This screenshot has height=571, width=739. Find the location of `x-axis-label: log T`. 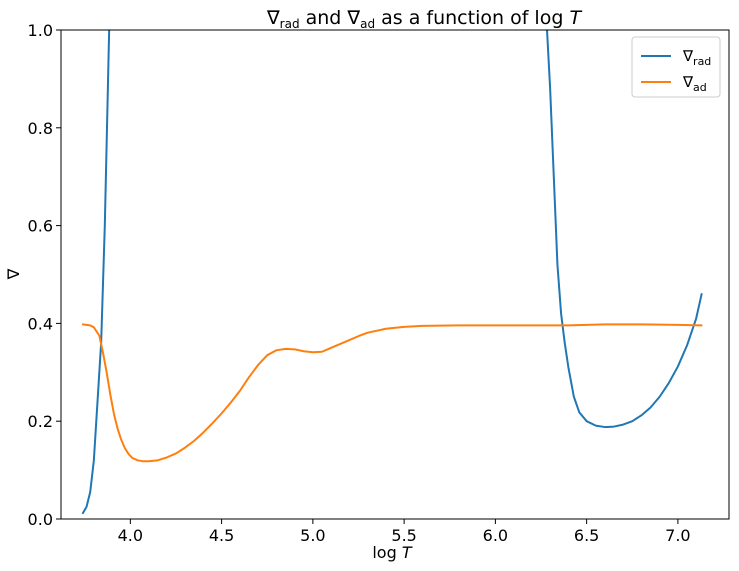

x-axis-label: log T is located at coordinates (392, 552).